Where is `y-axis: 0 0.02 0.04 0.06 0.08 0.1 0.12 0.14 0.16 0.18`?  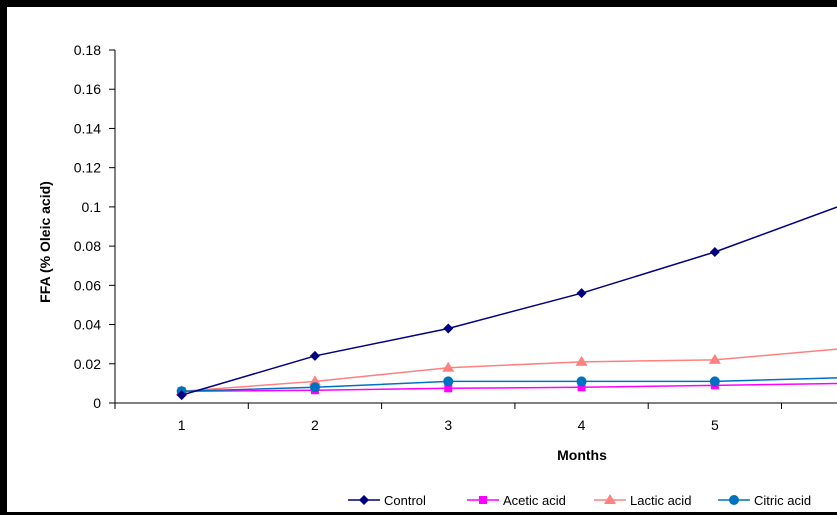 y-axis: 0 0.02 0.04 0.06 0.08 0.1 0.12 0.14 0.16 0.18 is located at coordinates (95, 226).